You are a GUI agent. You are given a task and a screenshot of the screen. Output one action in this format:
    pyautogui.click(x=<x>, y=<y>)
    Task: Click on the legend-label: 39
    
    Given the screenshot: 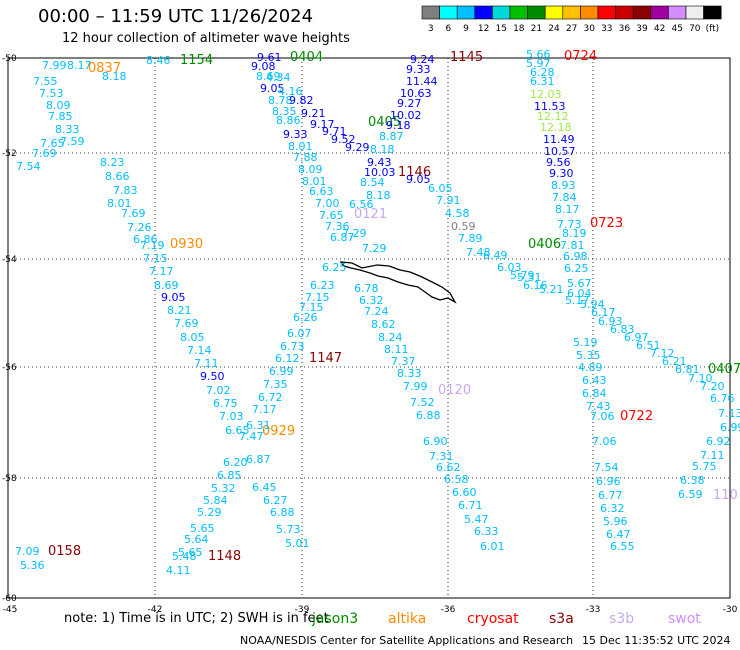 What is the action you would take?
    pyautogui.click(x=642, y=29)
    